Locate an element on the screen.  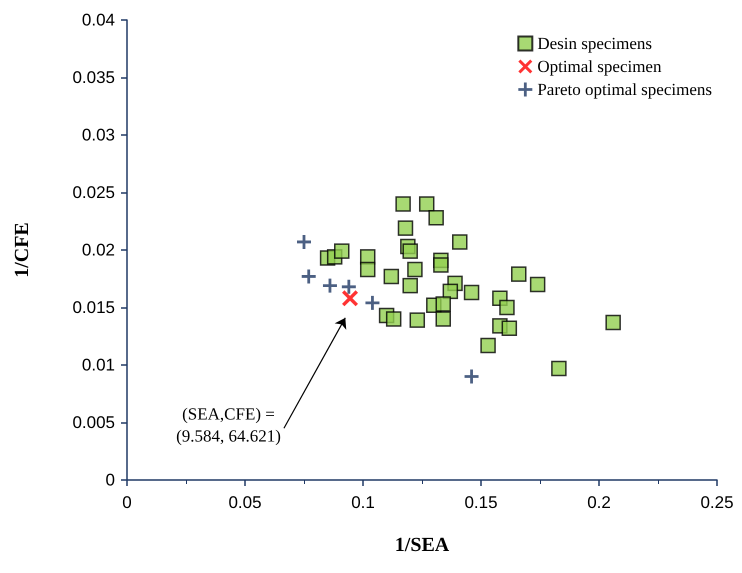
legend-label: Optimal specimen is located at coordinates (599, 66).